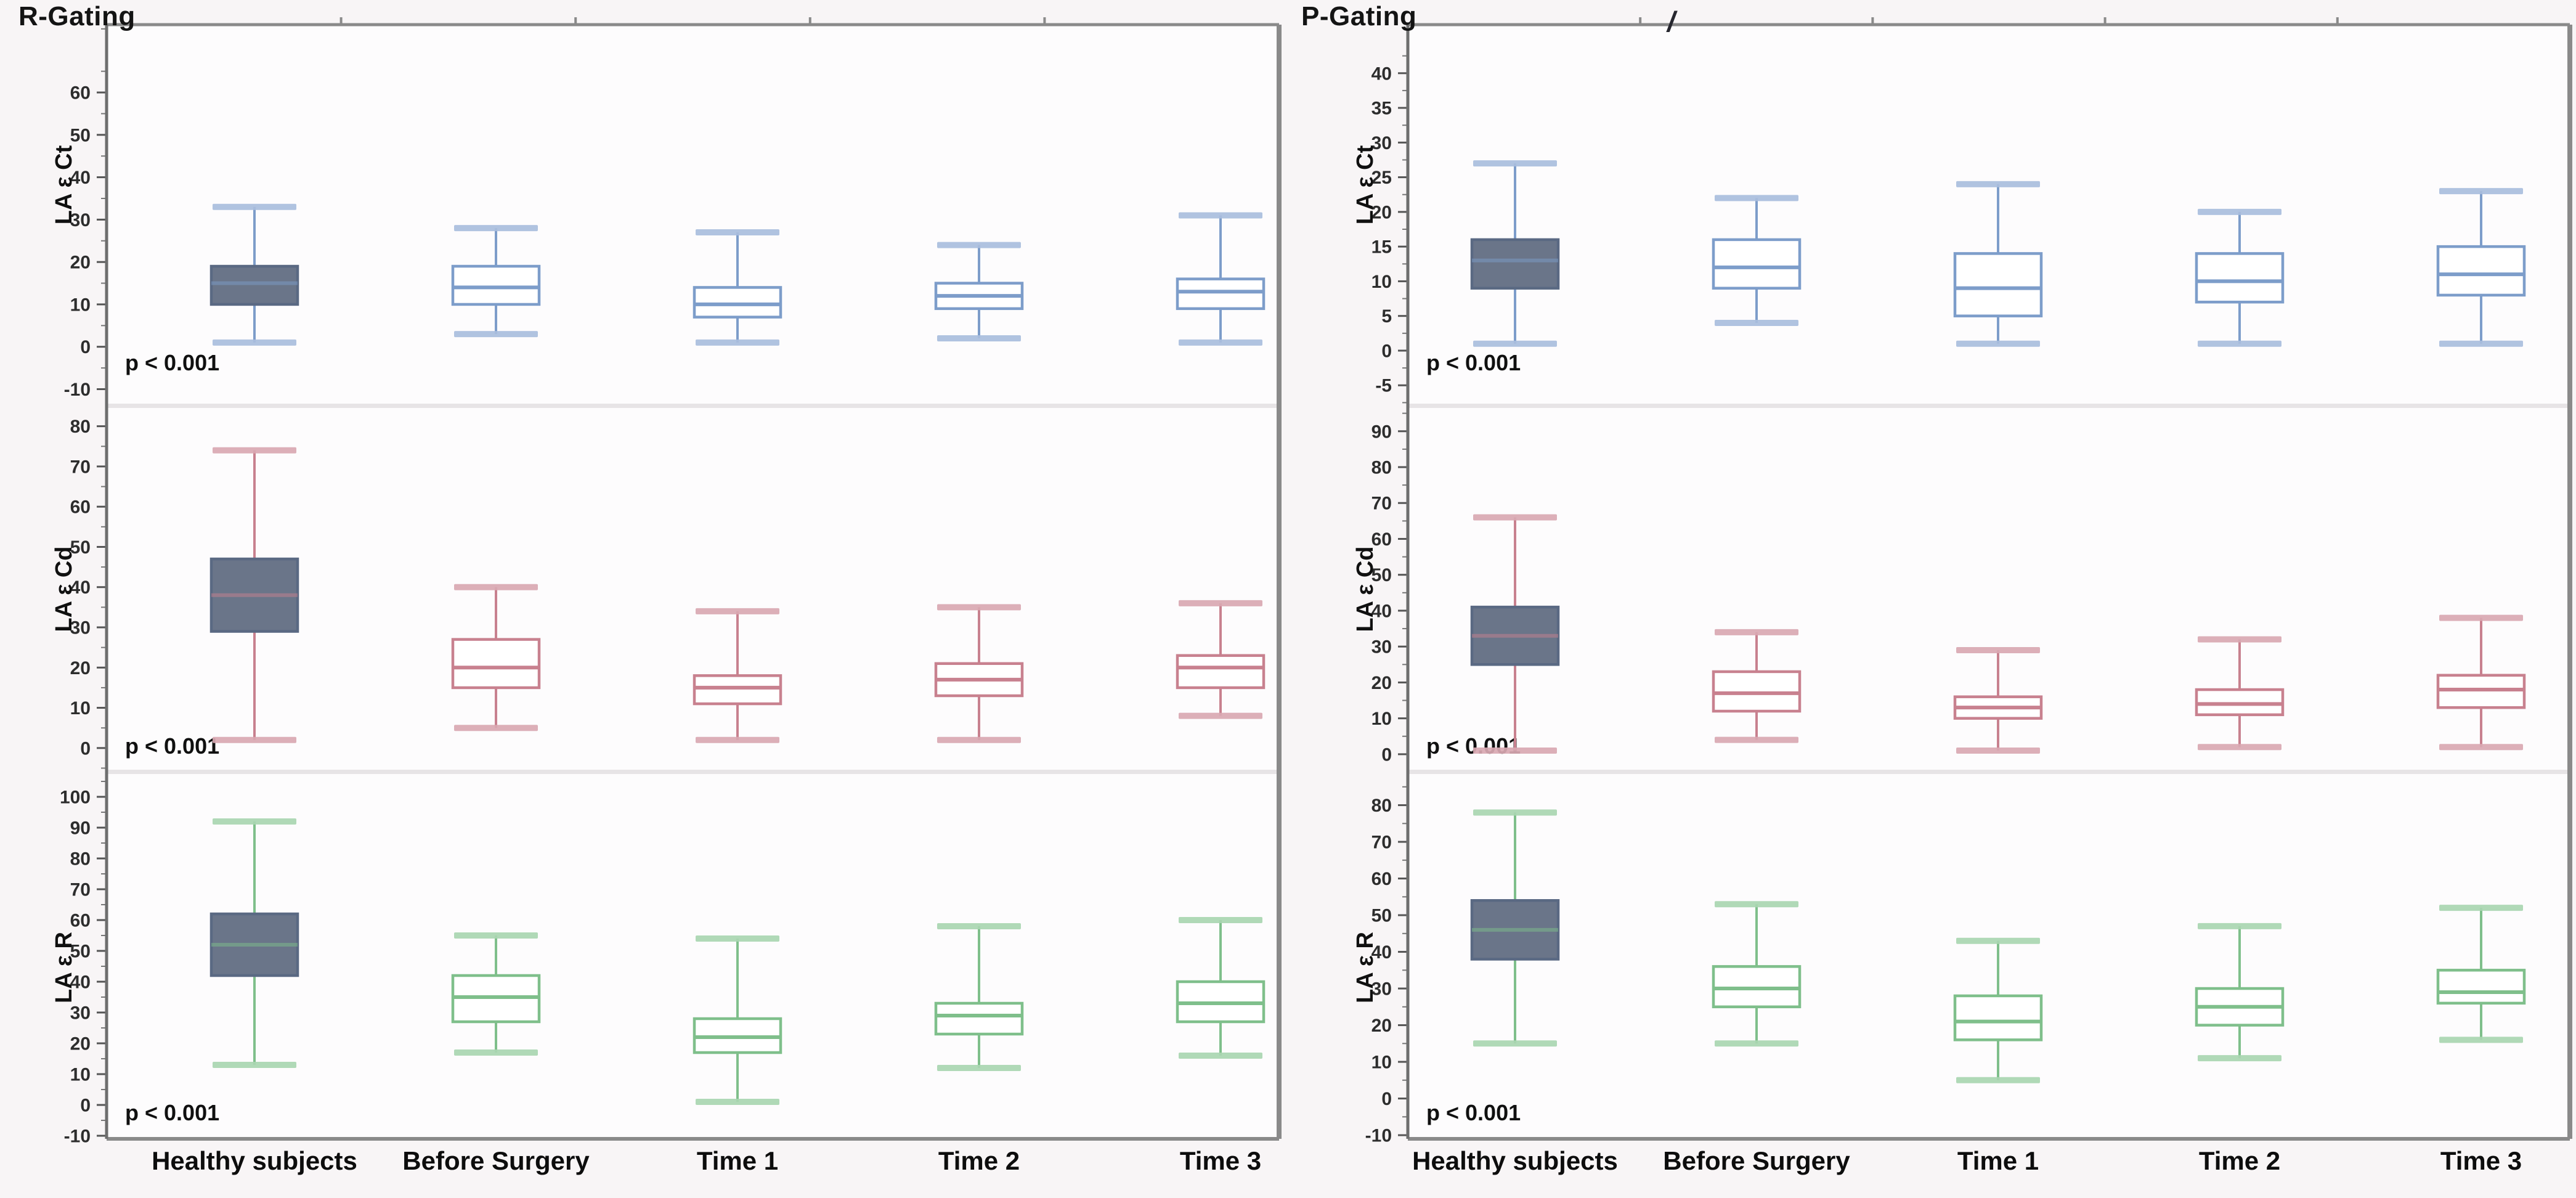  I want to click on y-tick-label: 90, so click(1381, 432).